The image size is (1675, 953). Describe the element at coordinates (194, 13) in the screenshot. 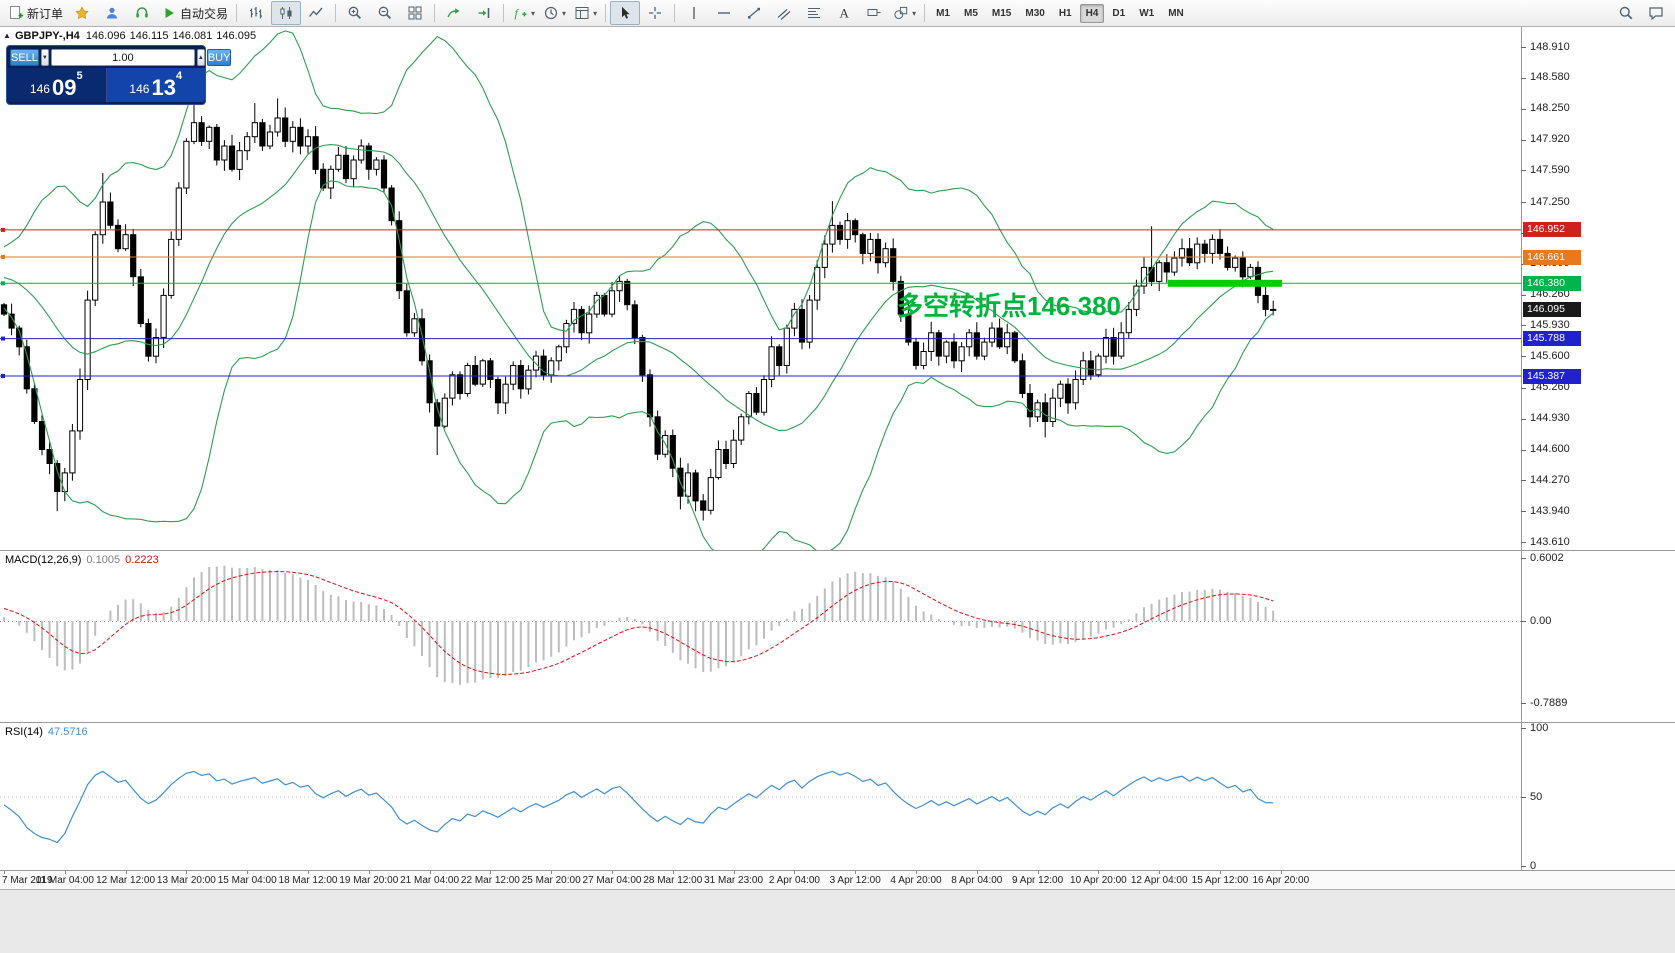

I see `auto-trading-button: 自动交易` at that location.